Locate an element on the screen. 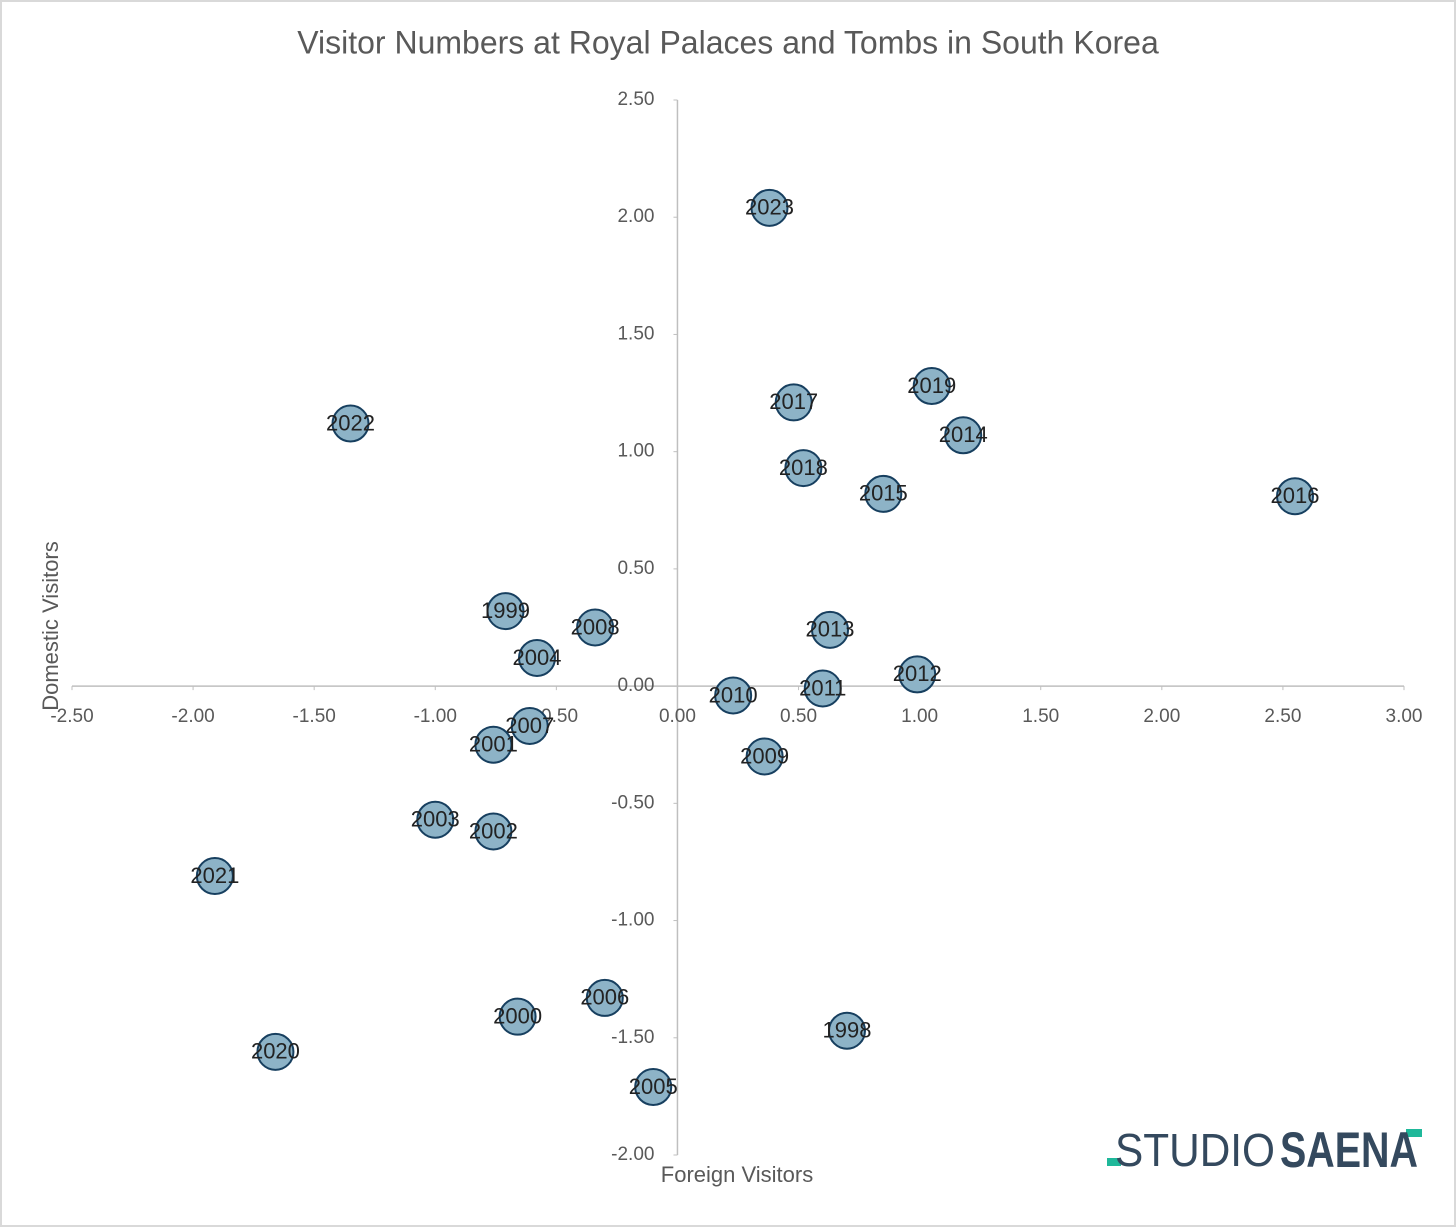 The width and height of the screenshot is (1456, 1227). point-label: 2012 is located at coordinates (917, 673).